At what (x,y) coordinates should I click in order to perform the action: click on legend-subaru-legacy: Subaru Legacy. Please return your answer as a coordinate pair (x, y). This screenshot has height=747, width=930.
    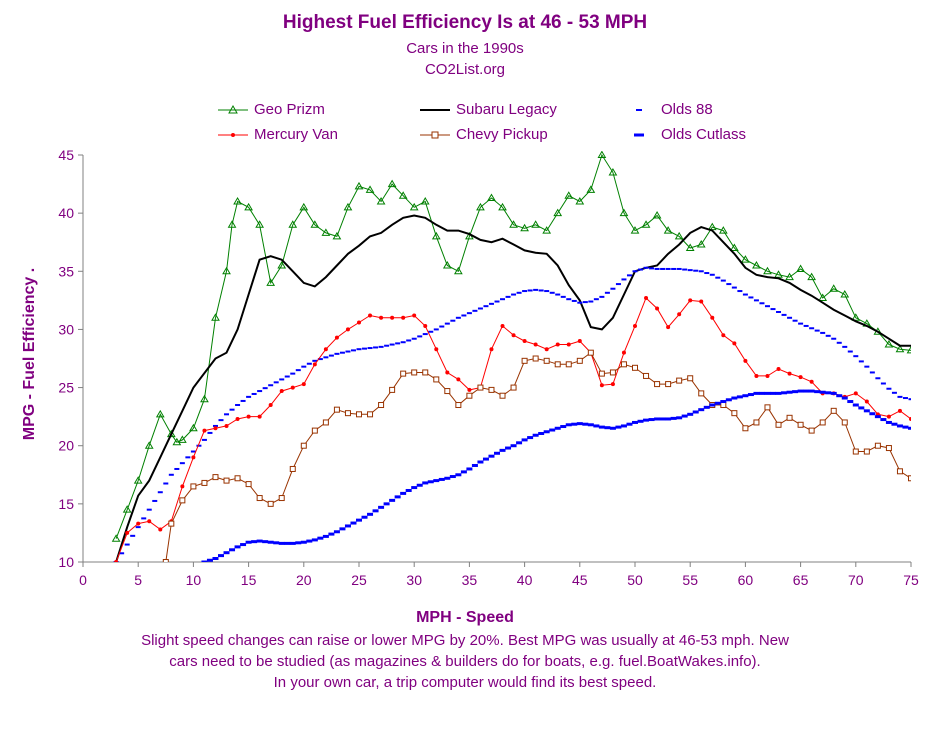
    Looking at the image, I should click on (488, 109).